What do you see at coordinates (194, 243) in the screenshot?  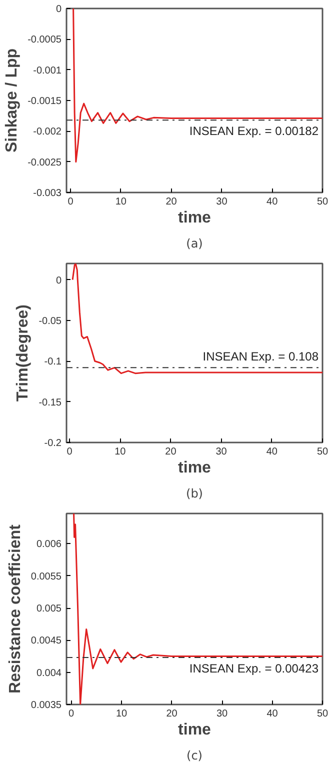 I see `text: (a)` at bounding box center [194, 243].